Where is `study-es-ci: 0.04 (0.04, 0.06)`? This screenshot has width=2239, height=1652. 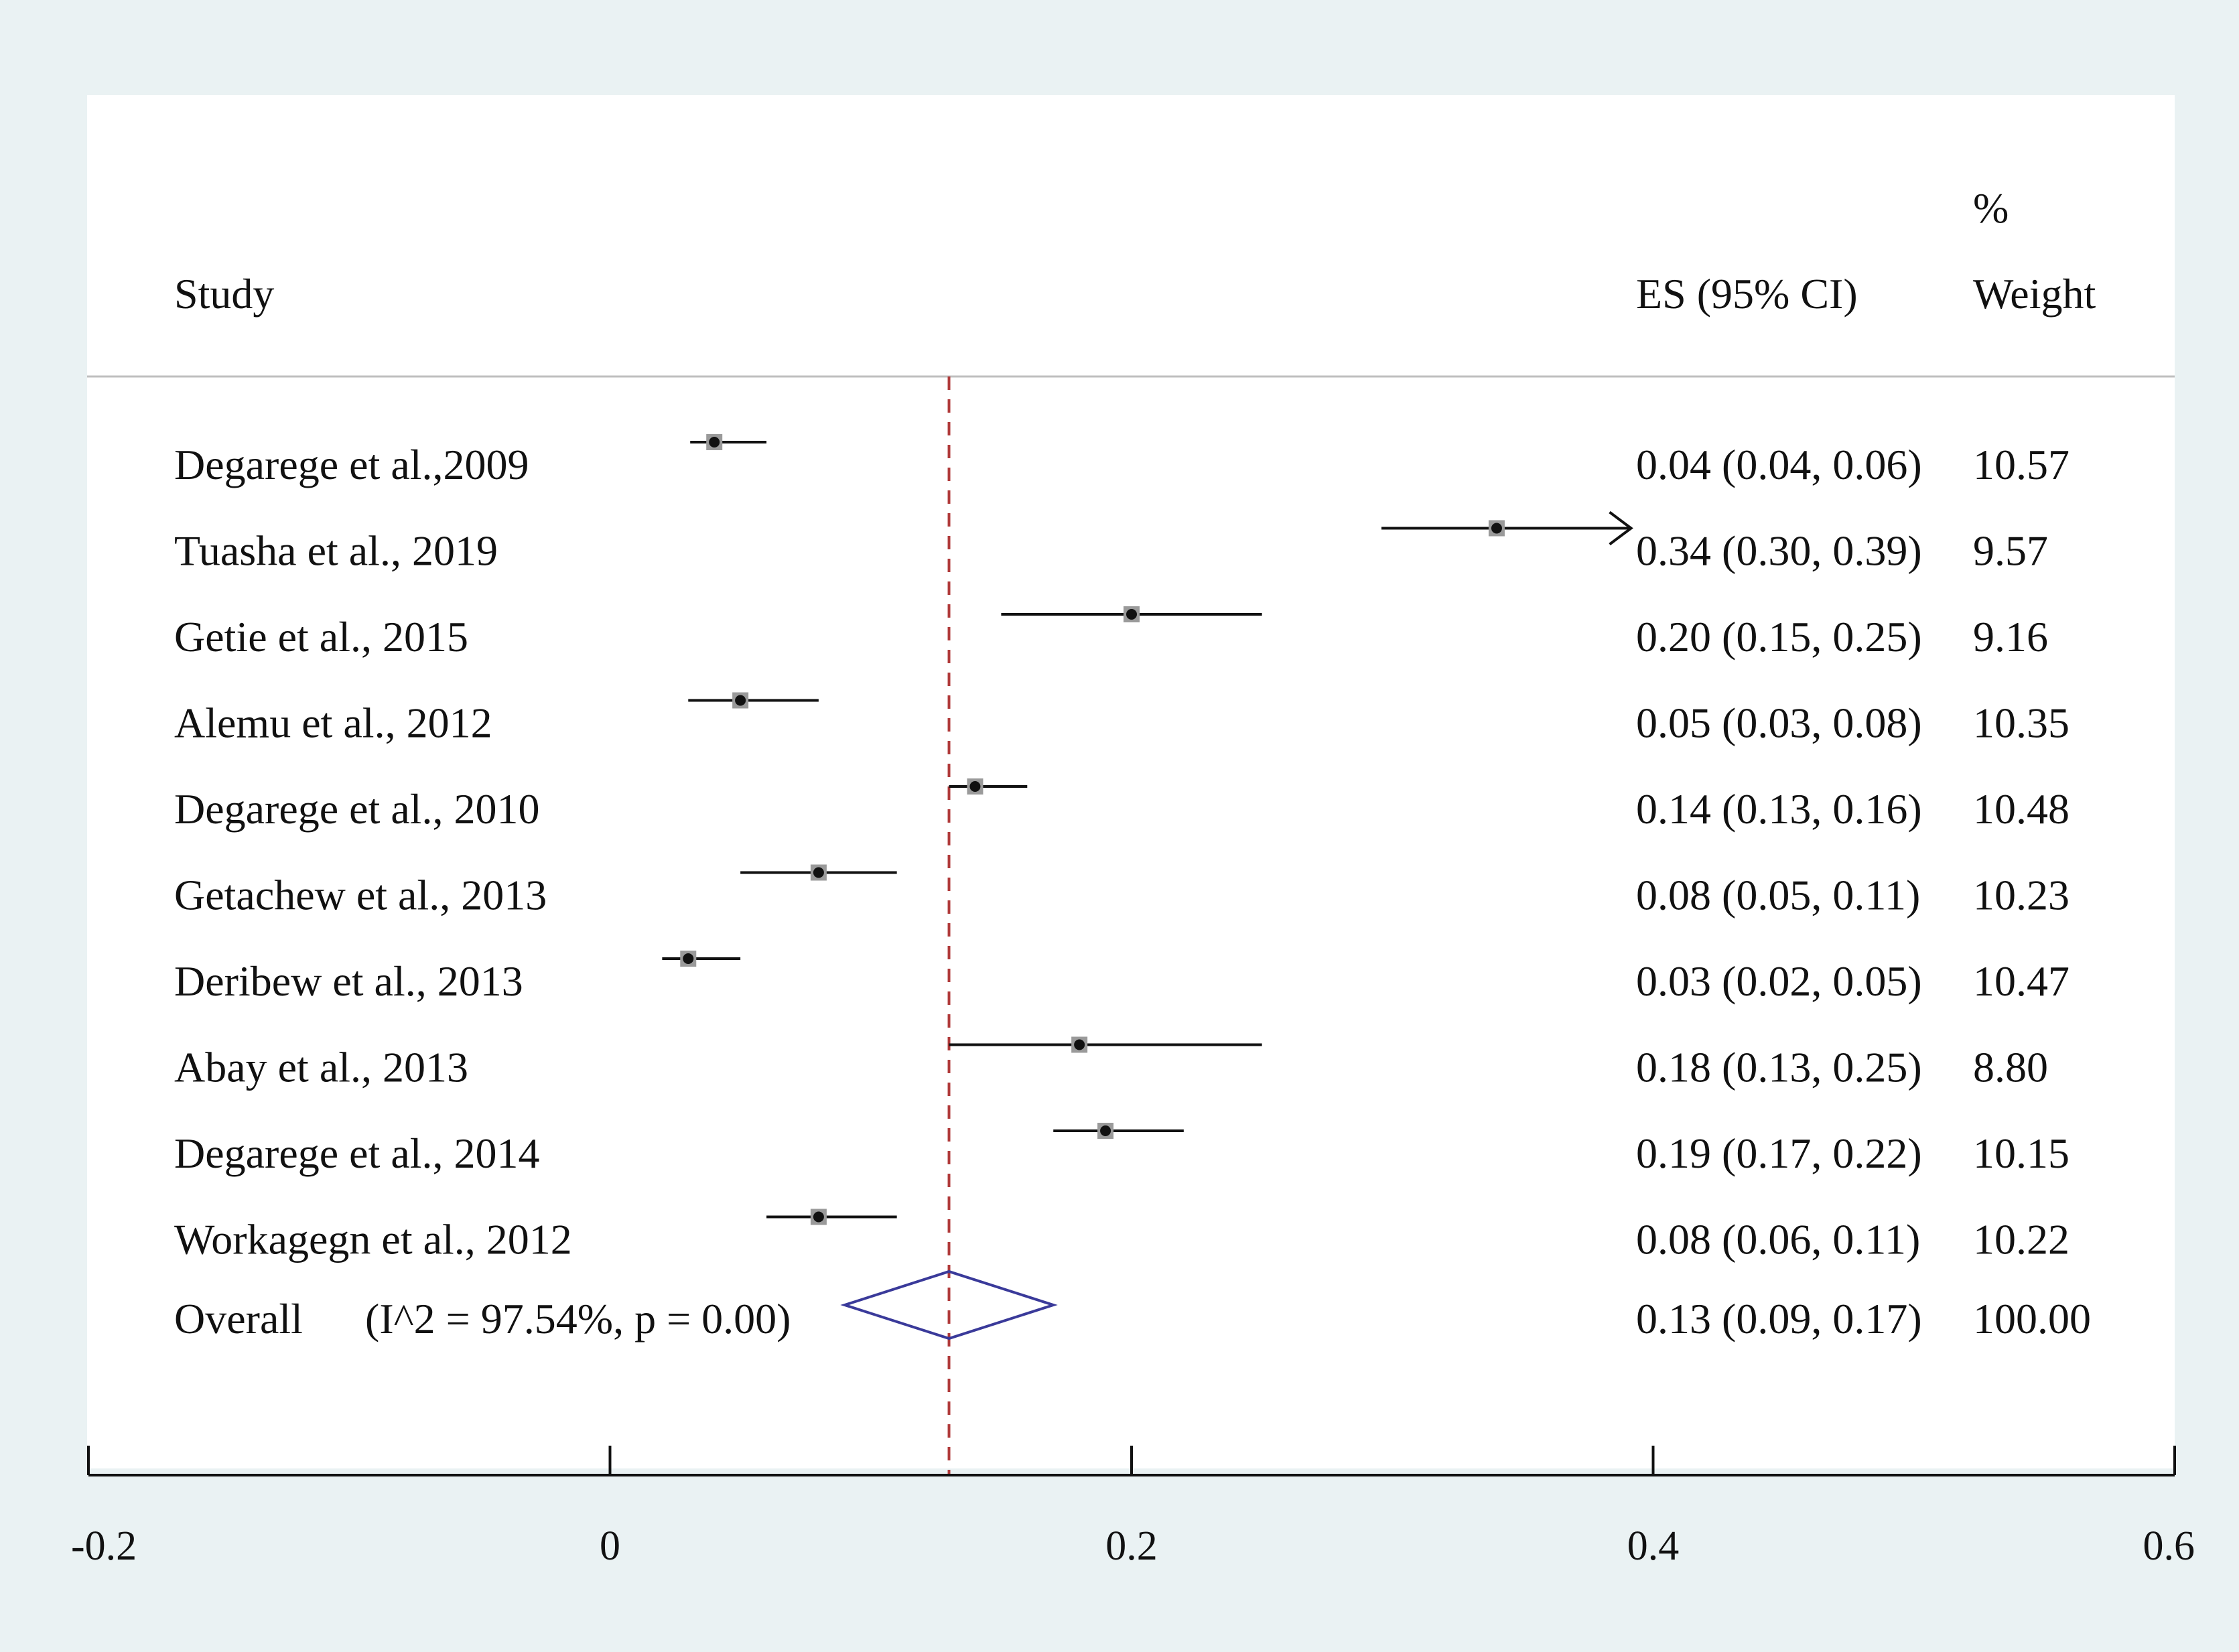
study-es-ci: 0.04 (0.04, 0.06) is located at coordinates (1779, 464).